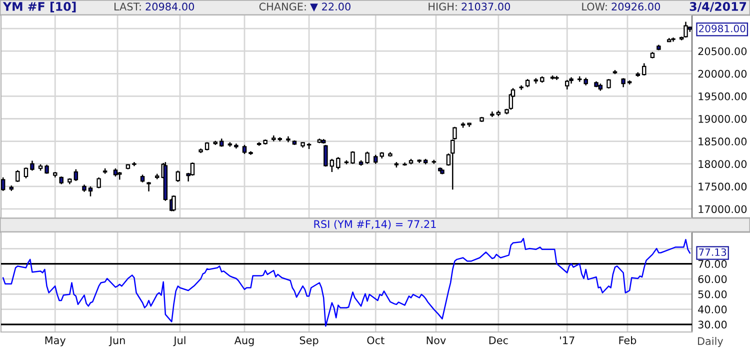 The height and width of the screenshot is (350, 750). What do you see at coordinates (722, 164) in the screenshot?
I see `y-tick-label: 18000.00` at bounding box center [722, 164].